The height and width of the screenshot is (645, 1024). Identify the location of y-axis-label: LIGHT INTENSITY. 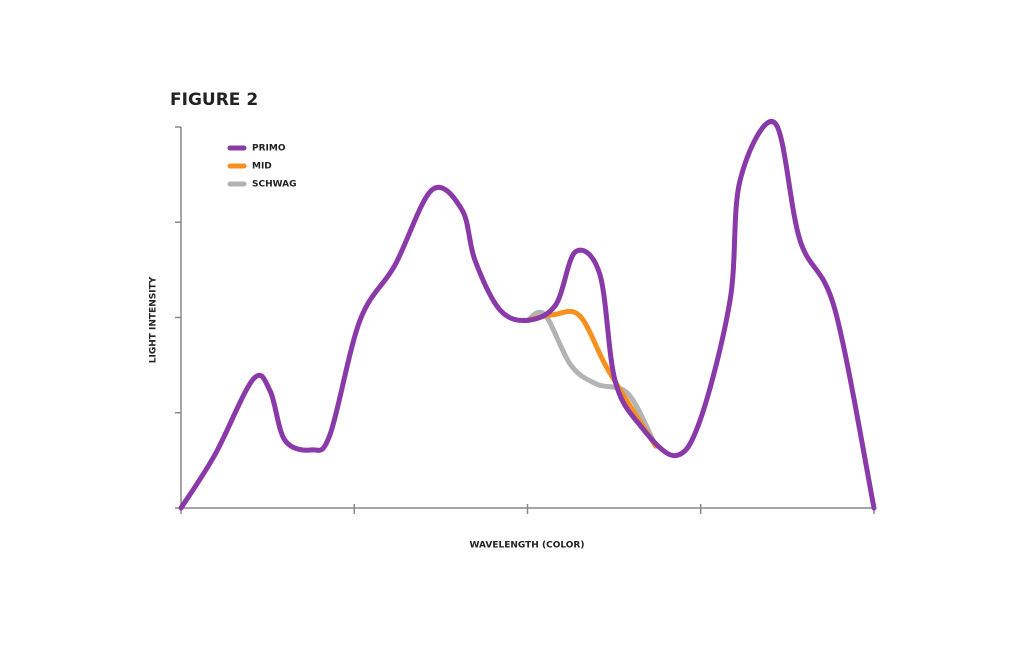
(154, 319).